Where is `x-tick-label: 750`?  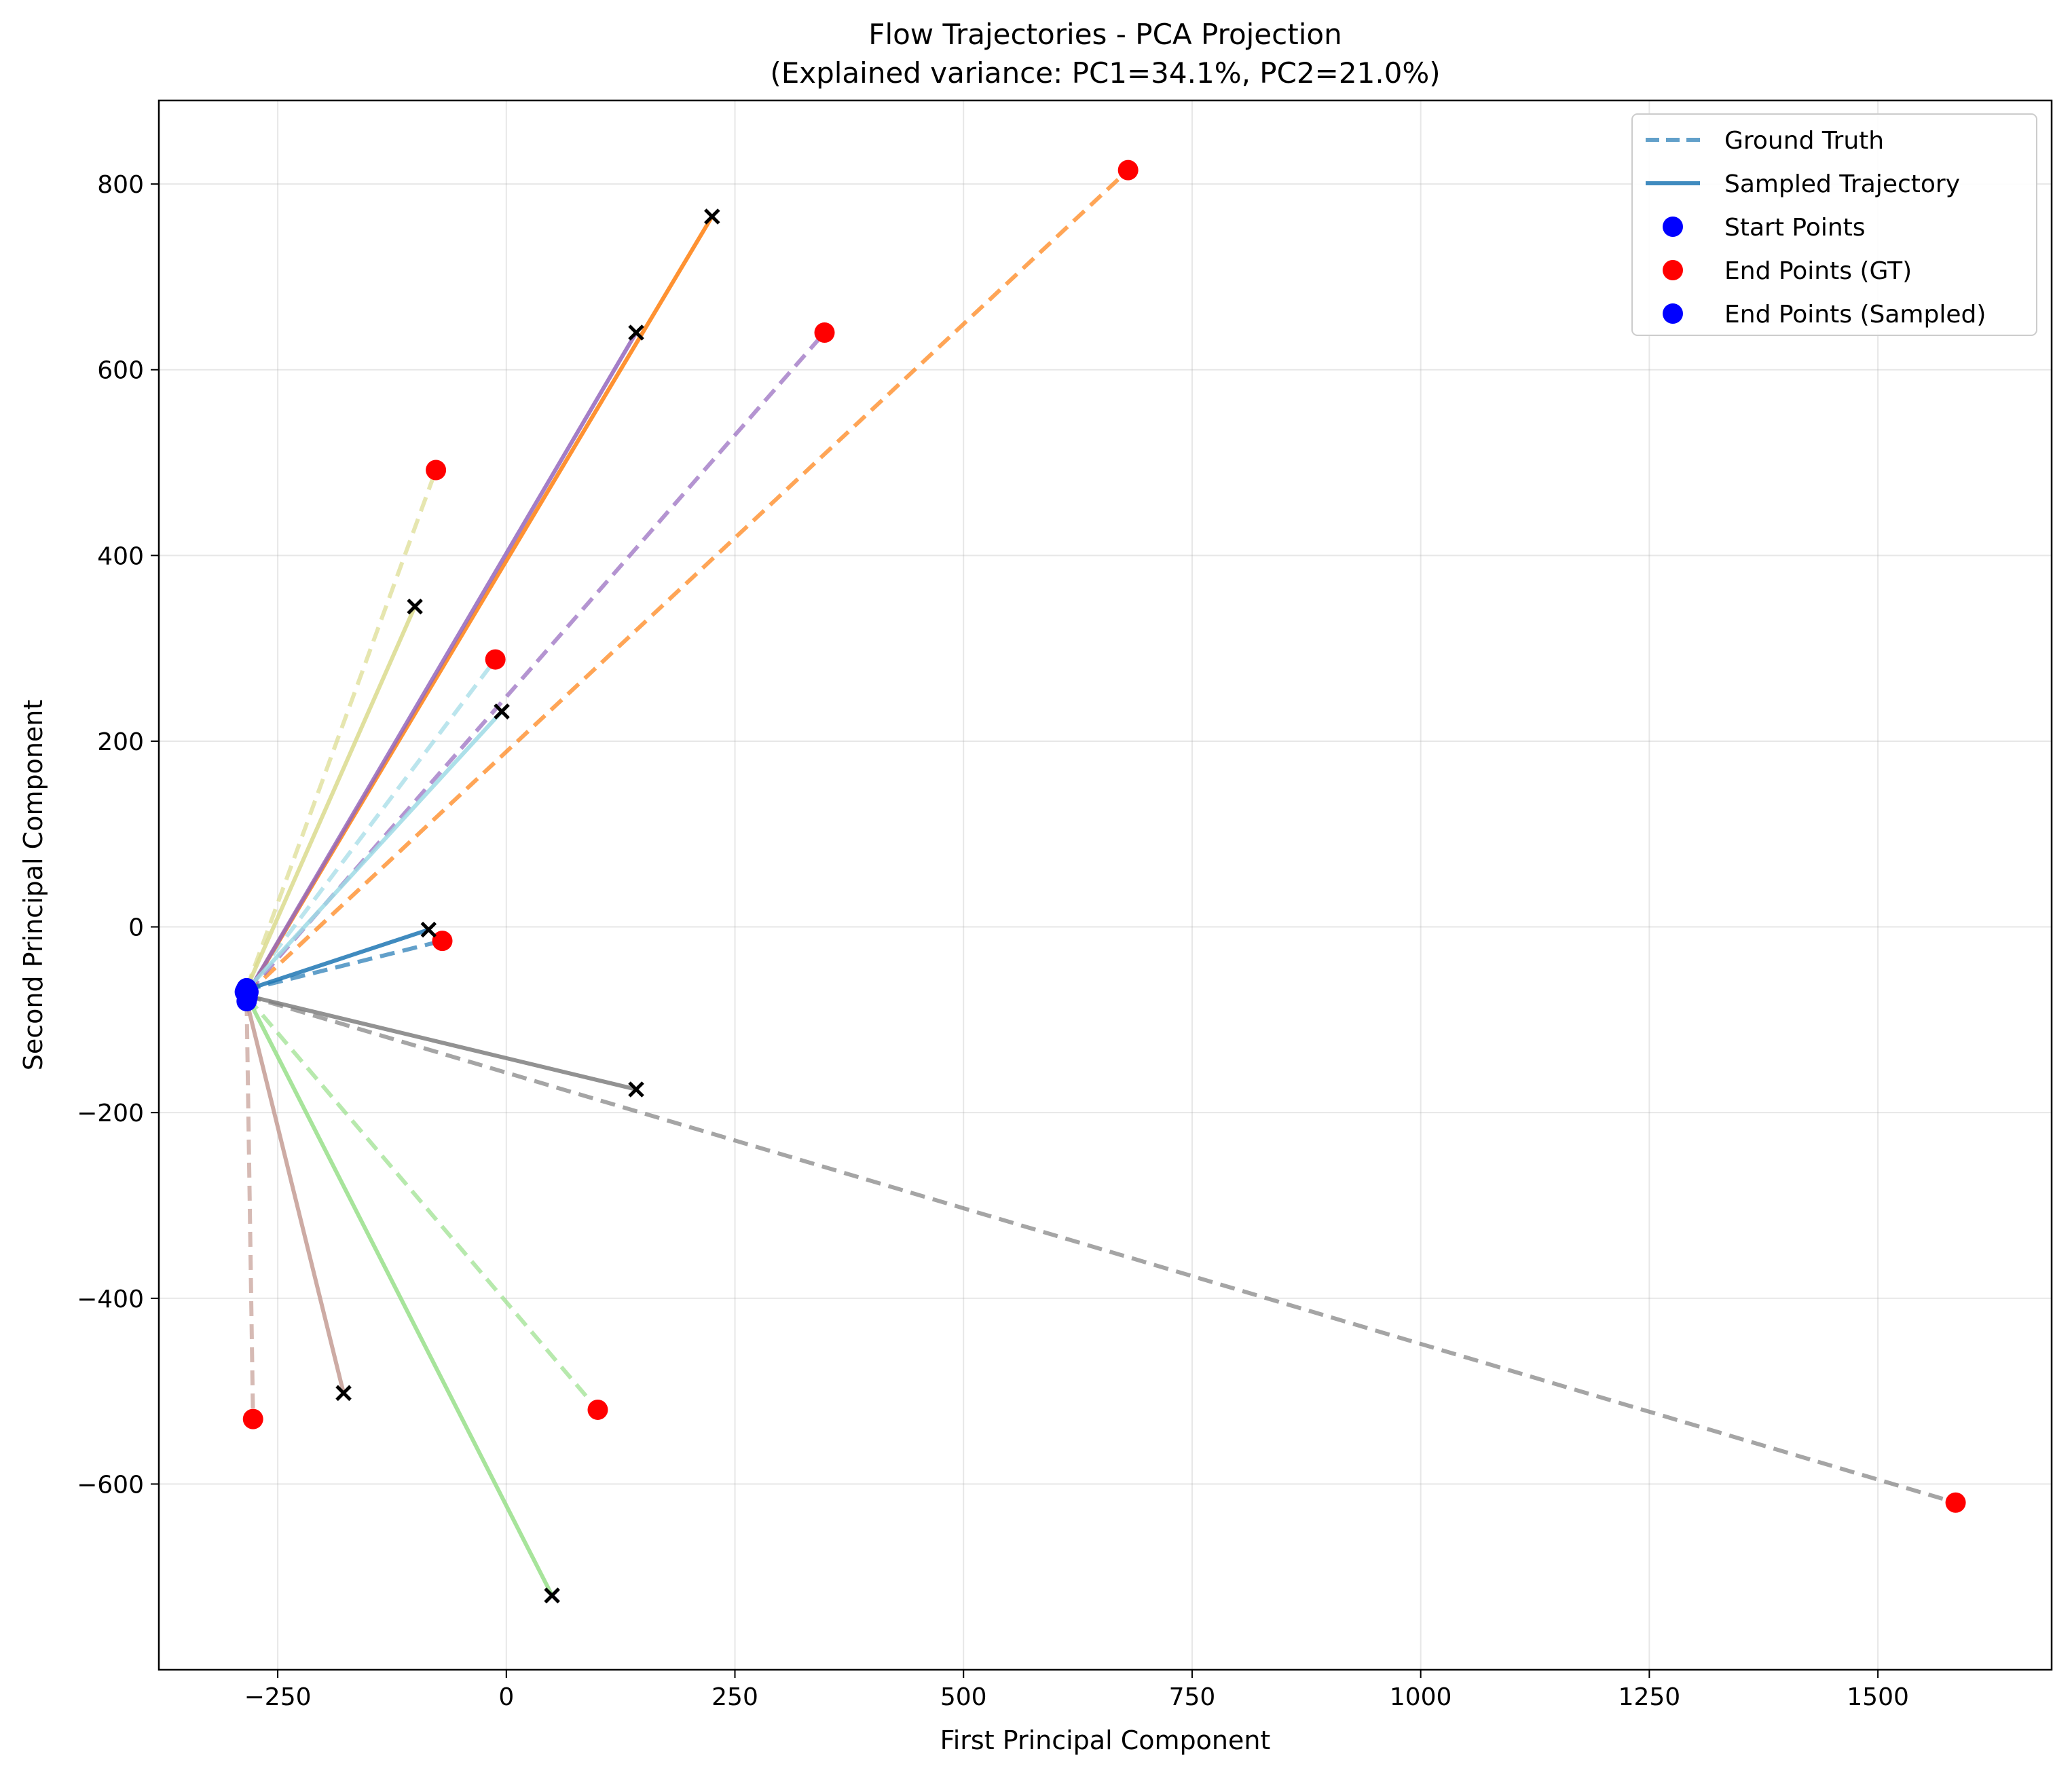 x-tick-label: 750 is located at coordinates (1193, 1697).